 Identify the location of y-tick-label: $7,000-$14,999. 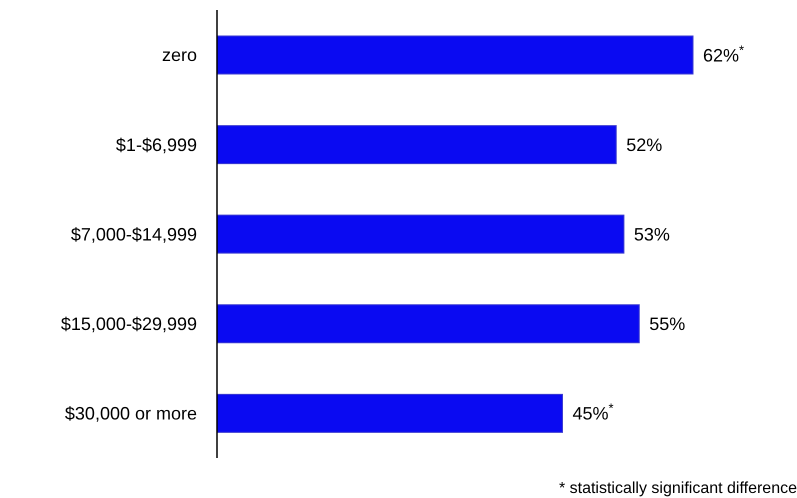
(133, 234).